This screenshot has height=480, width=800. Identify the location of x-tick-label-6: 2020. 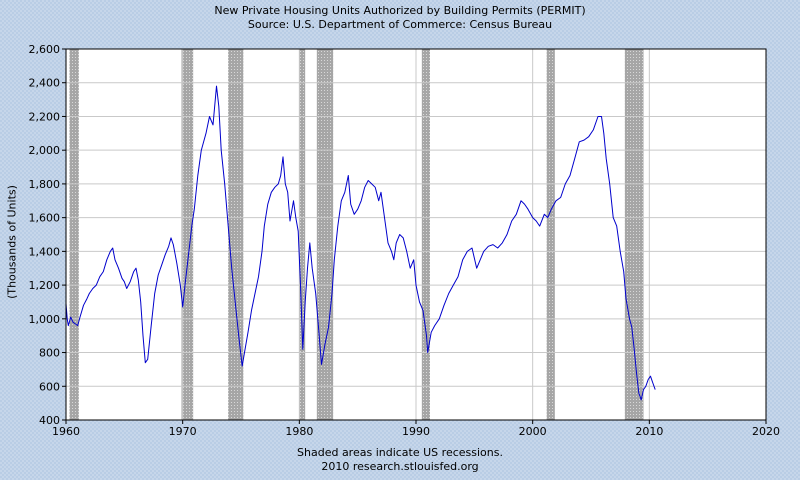
(766, 431).